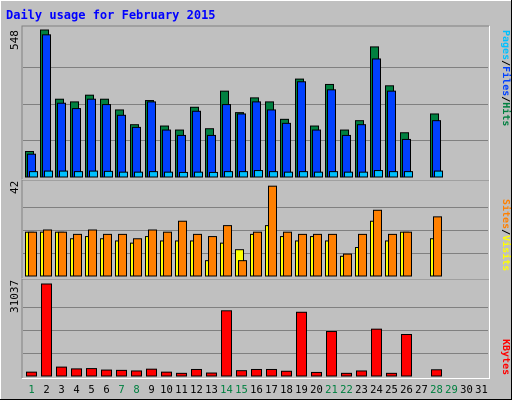 This screenshot has height=400, width=512. I want to click on x-tick-label: 26, so click(406, 390).